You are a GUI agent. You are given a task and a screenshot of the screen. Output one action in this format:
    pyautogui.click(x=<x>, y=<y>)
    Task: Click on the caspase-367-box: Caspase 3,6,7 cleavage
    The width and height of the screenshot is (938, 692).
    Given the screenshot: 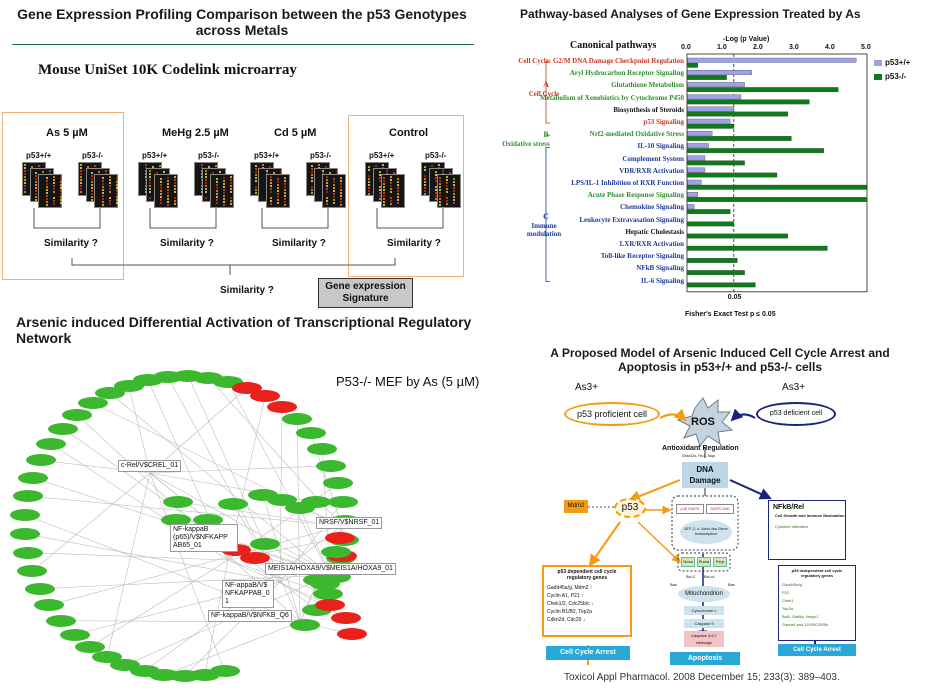 What is the action you would take?
    pyautogui.click(x=704, y=639)
    